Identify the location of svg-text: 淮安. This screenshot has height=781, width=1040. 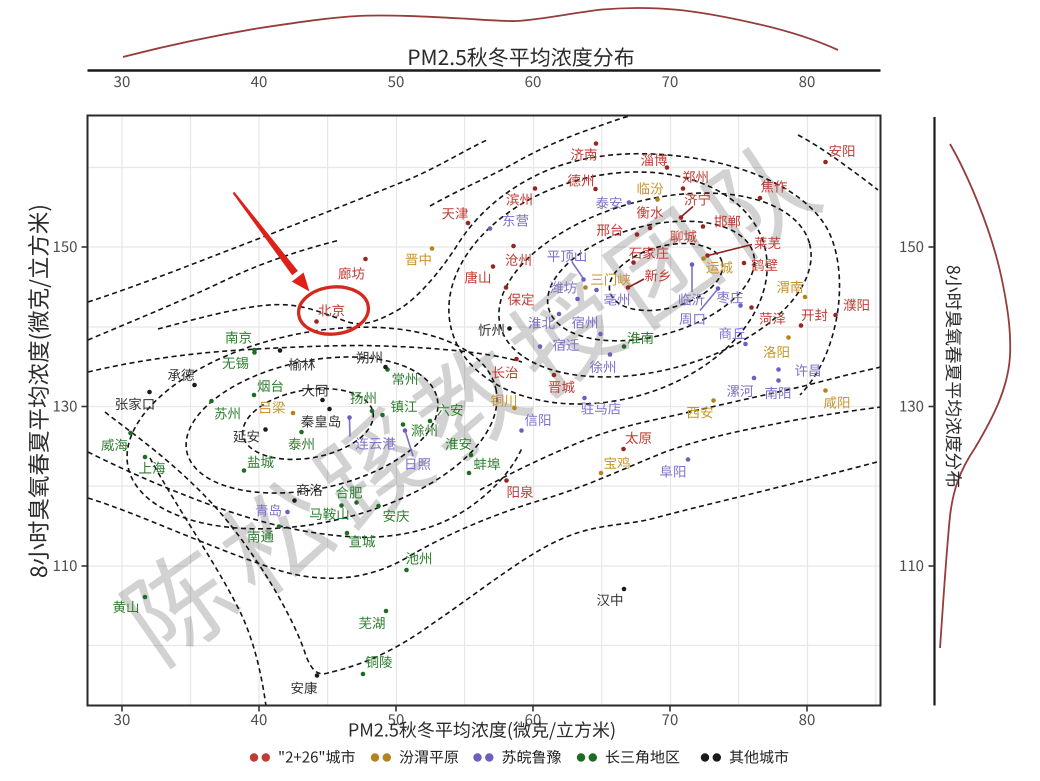
(458, 443).